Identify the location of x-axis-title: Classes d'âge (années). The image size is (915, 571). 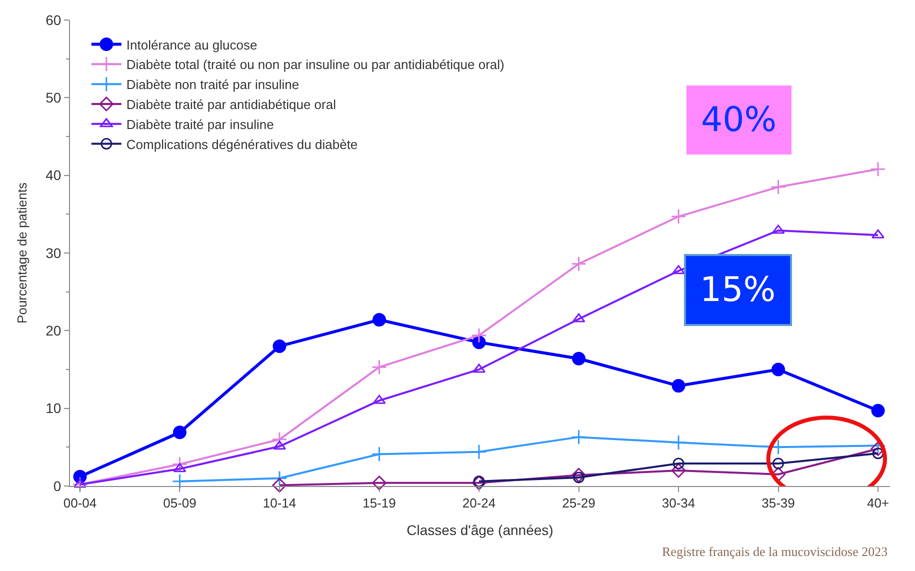
(480, 530).